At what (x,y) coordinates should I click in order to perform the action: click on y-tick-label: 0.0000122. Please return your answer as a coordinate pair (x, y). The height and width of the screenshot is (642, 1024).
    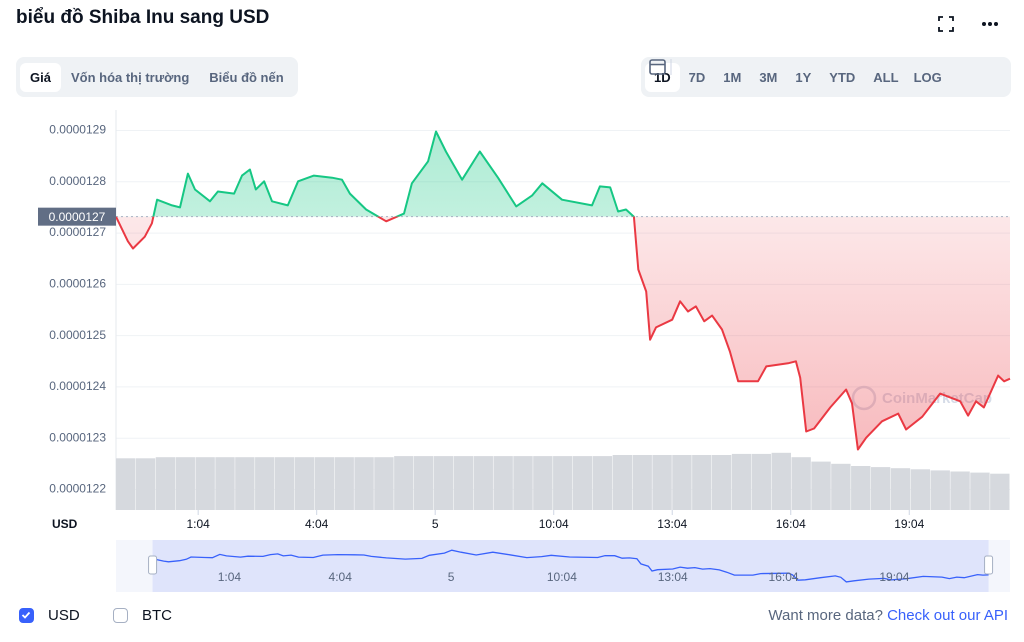
    Looking at the image, I should click on (77, 489).